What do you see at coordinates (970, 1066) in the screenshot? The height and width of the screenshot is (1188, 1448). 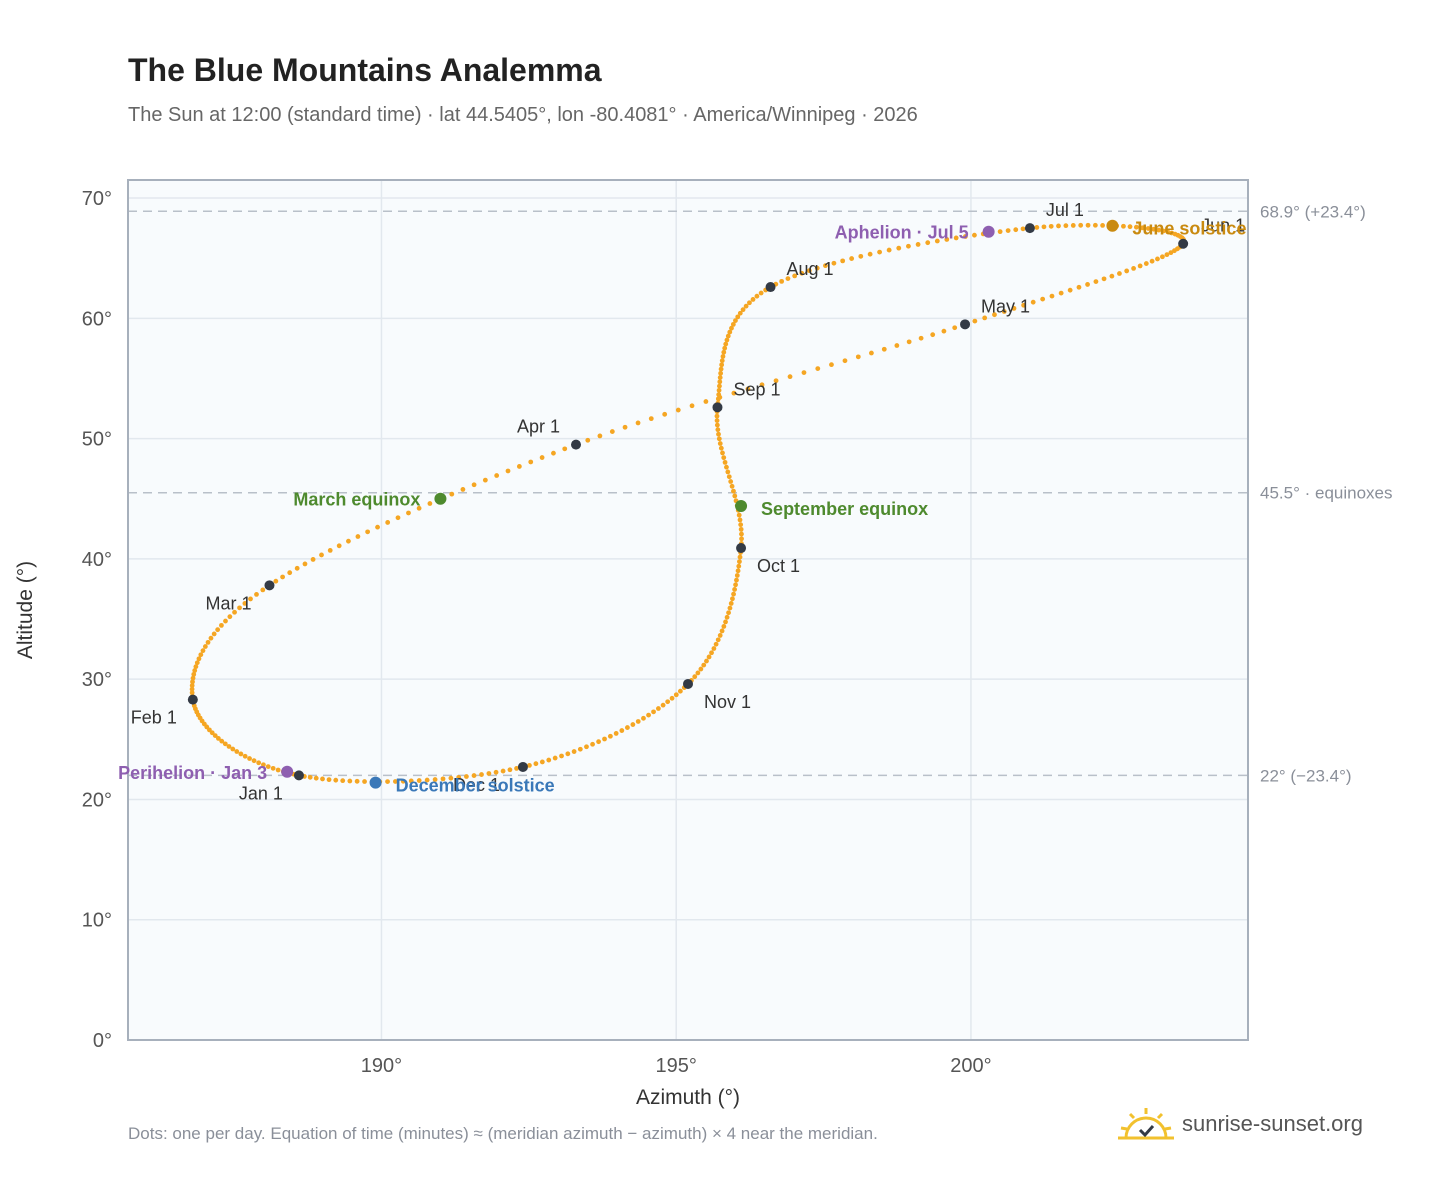 I see `x-tick-label: 200°` at bounding box center [970, 1066].